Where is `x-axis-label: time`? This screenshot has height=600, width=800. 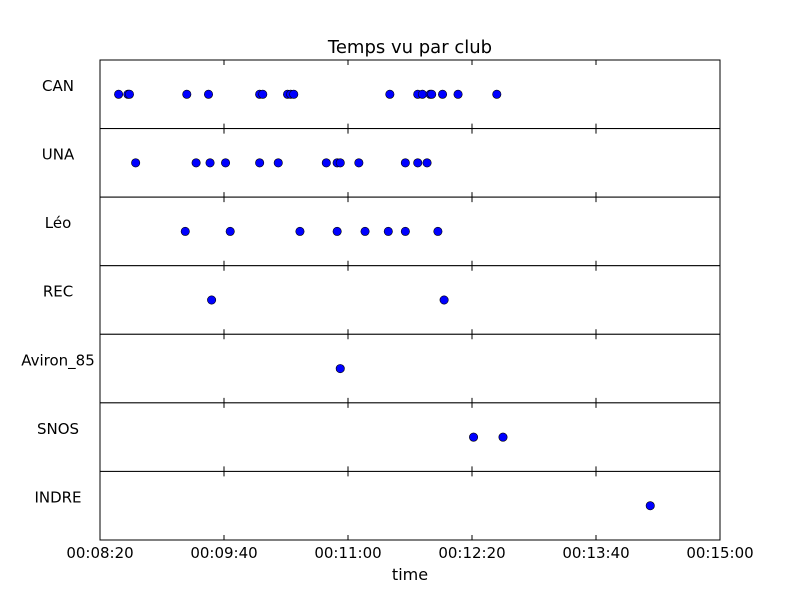
x-axis-label: time is located at coordinates (410, 574).